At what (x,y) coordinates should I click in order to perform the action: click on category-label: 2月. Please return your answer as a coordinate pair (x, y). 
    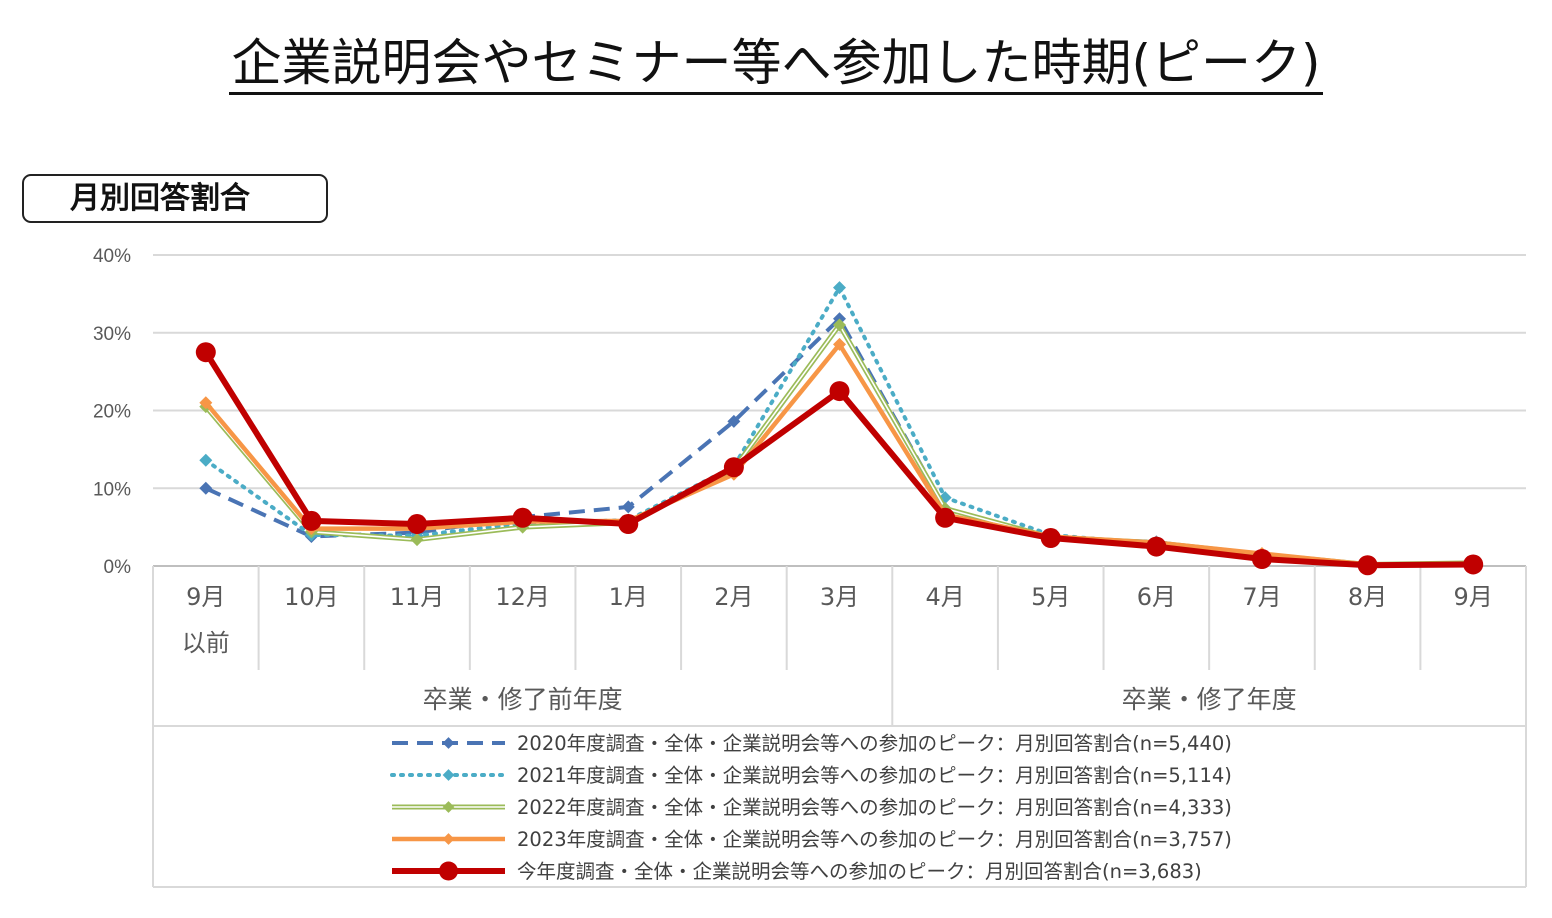
    Looking at the image, I should click on (733, 597).